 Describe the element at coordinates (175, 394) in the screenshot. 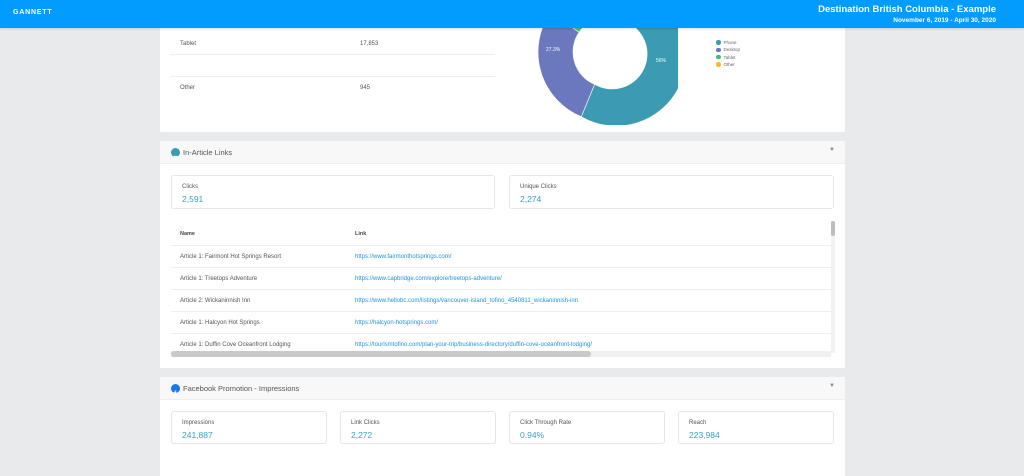

I see `svg-text: f` at that location.